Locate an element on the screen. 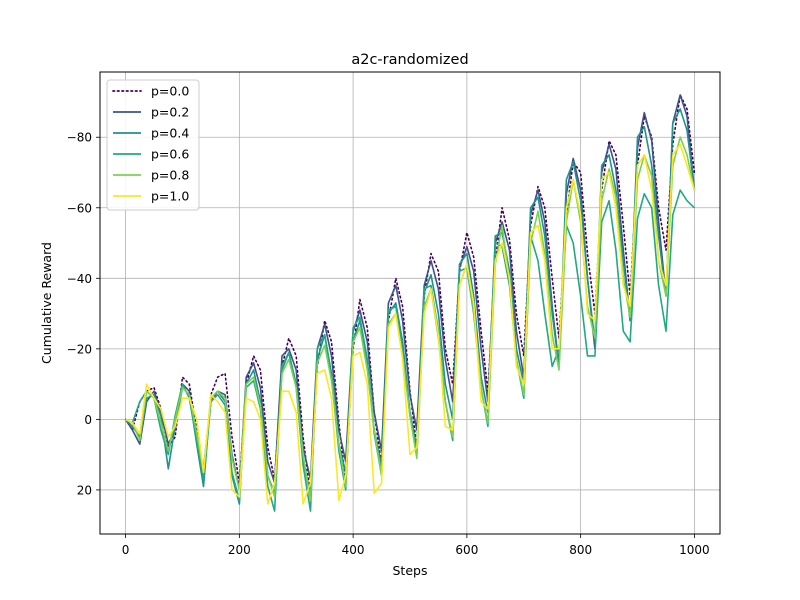 The height and width of the screenshot is (600, 800). x-tick-label: 600 is located at coordinates (466, 550).